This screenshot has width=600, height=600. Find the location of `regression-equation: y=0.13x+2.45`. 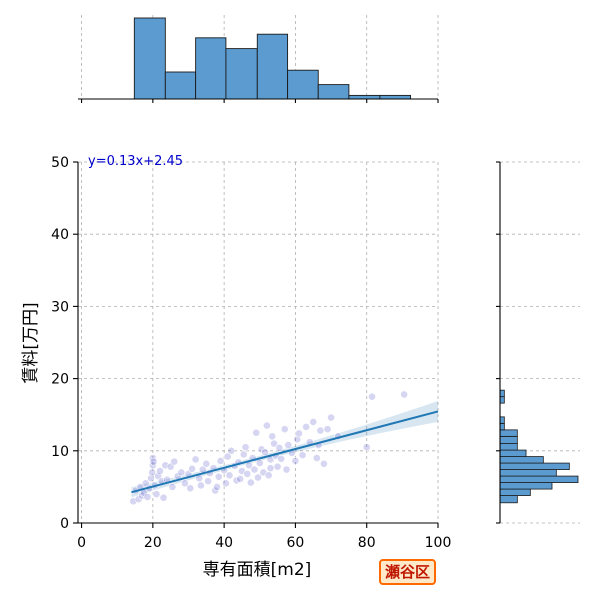

regression-equation: y=0.13x+2.45 is located at coordinates (135, 161).